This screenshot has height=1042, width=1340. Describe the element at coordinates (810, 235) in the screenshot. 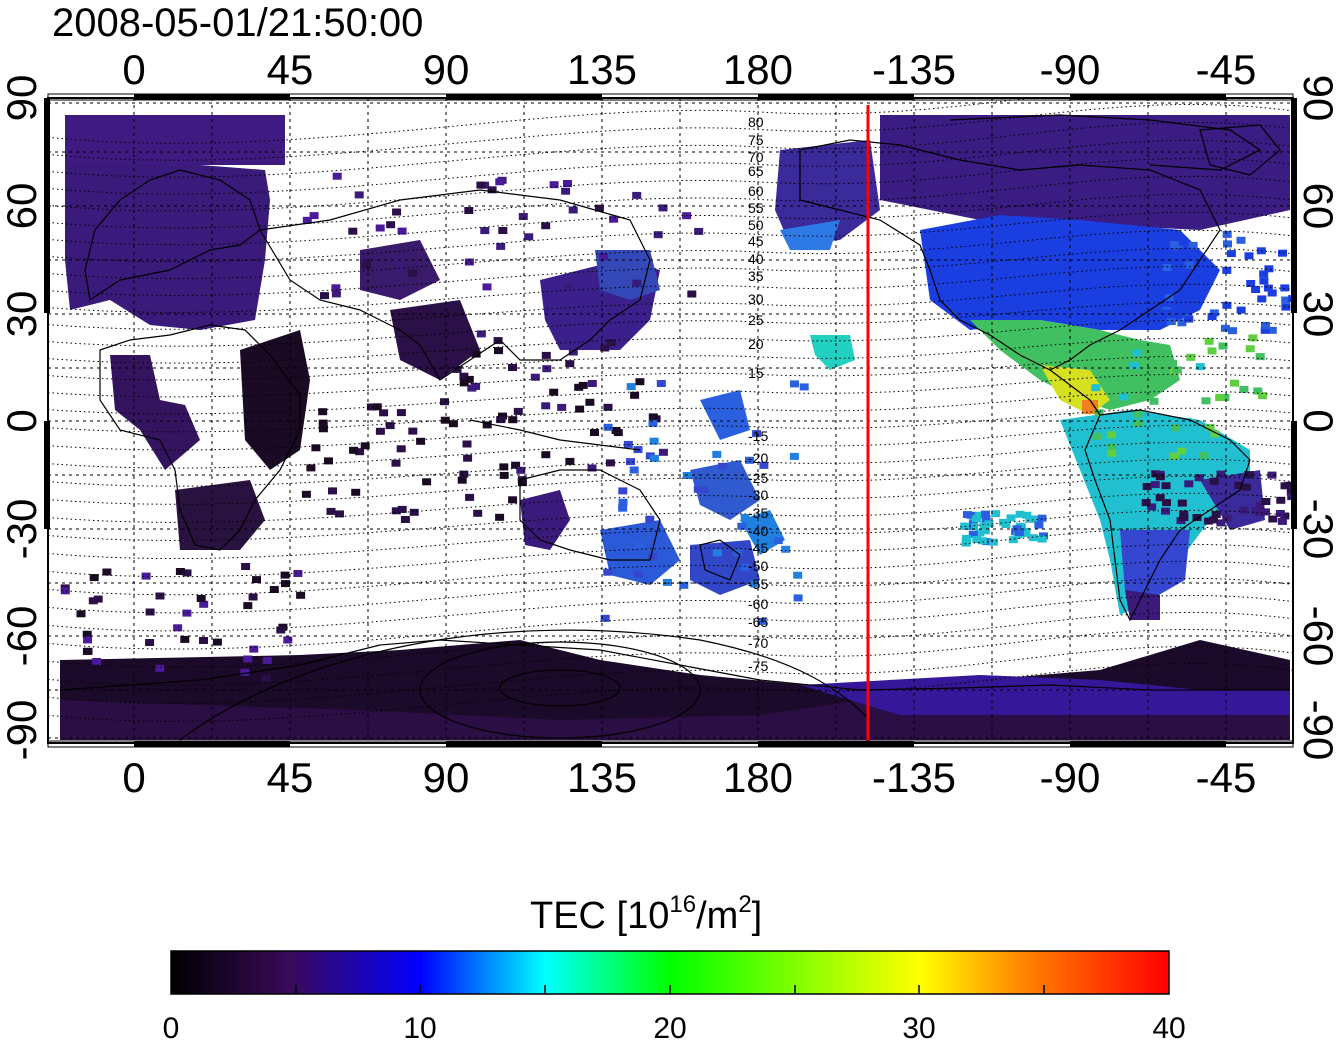

I see `tec-patch-gulf-alaska` at that location.